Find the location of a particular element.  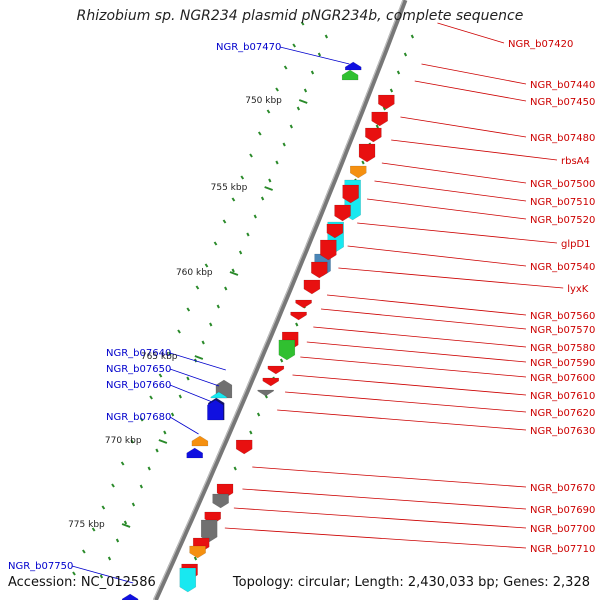

gene-label: NGR_b07420 is located at coordinates (540, 44).